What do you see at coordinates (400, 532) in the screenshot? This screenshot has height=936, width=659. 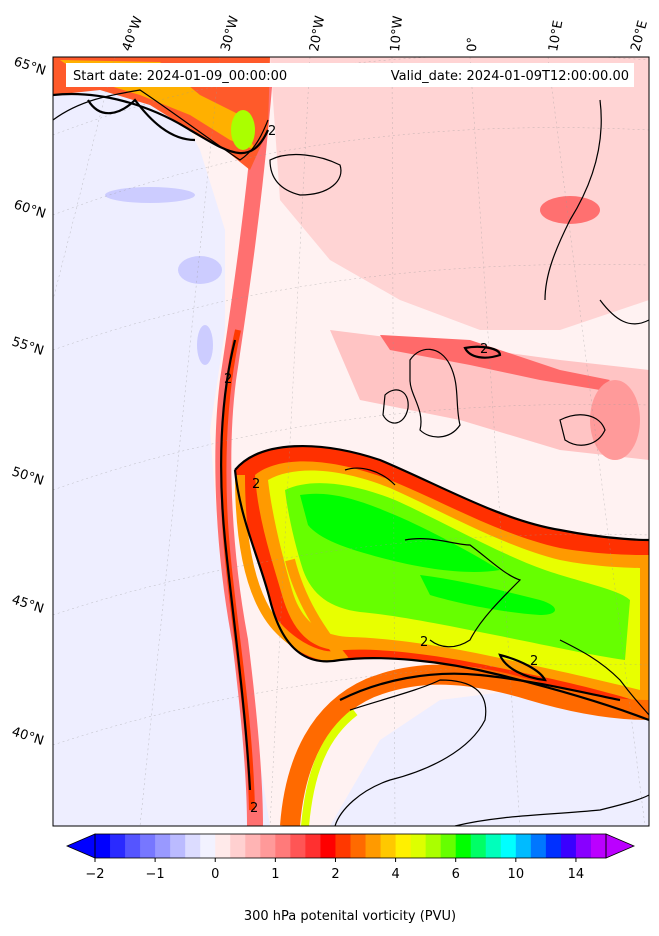 I see `trough-max` at bounding box center [400, 532].